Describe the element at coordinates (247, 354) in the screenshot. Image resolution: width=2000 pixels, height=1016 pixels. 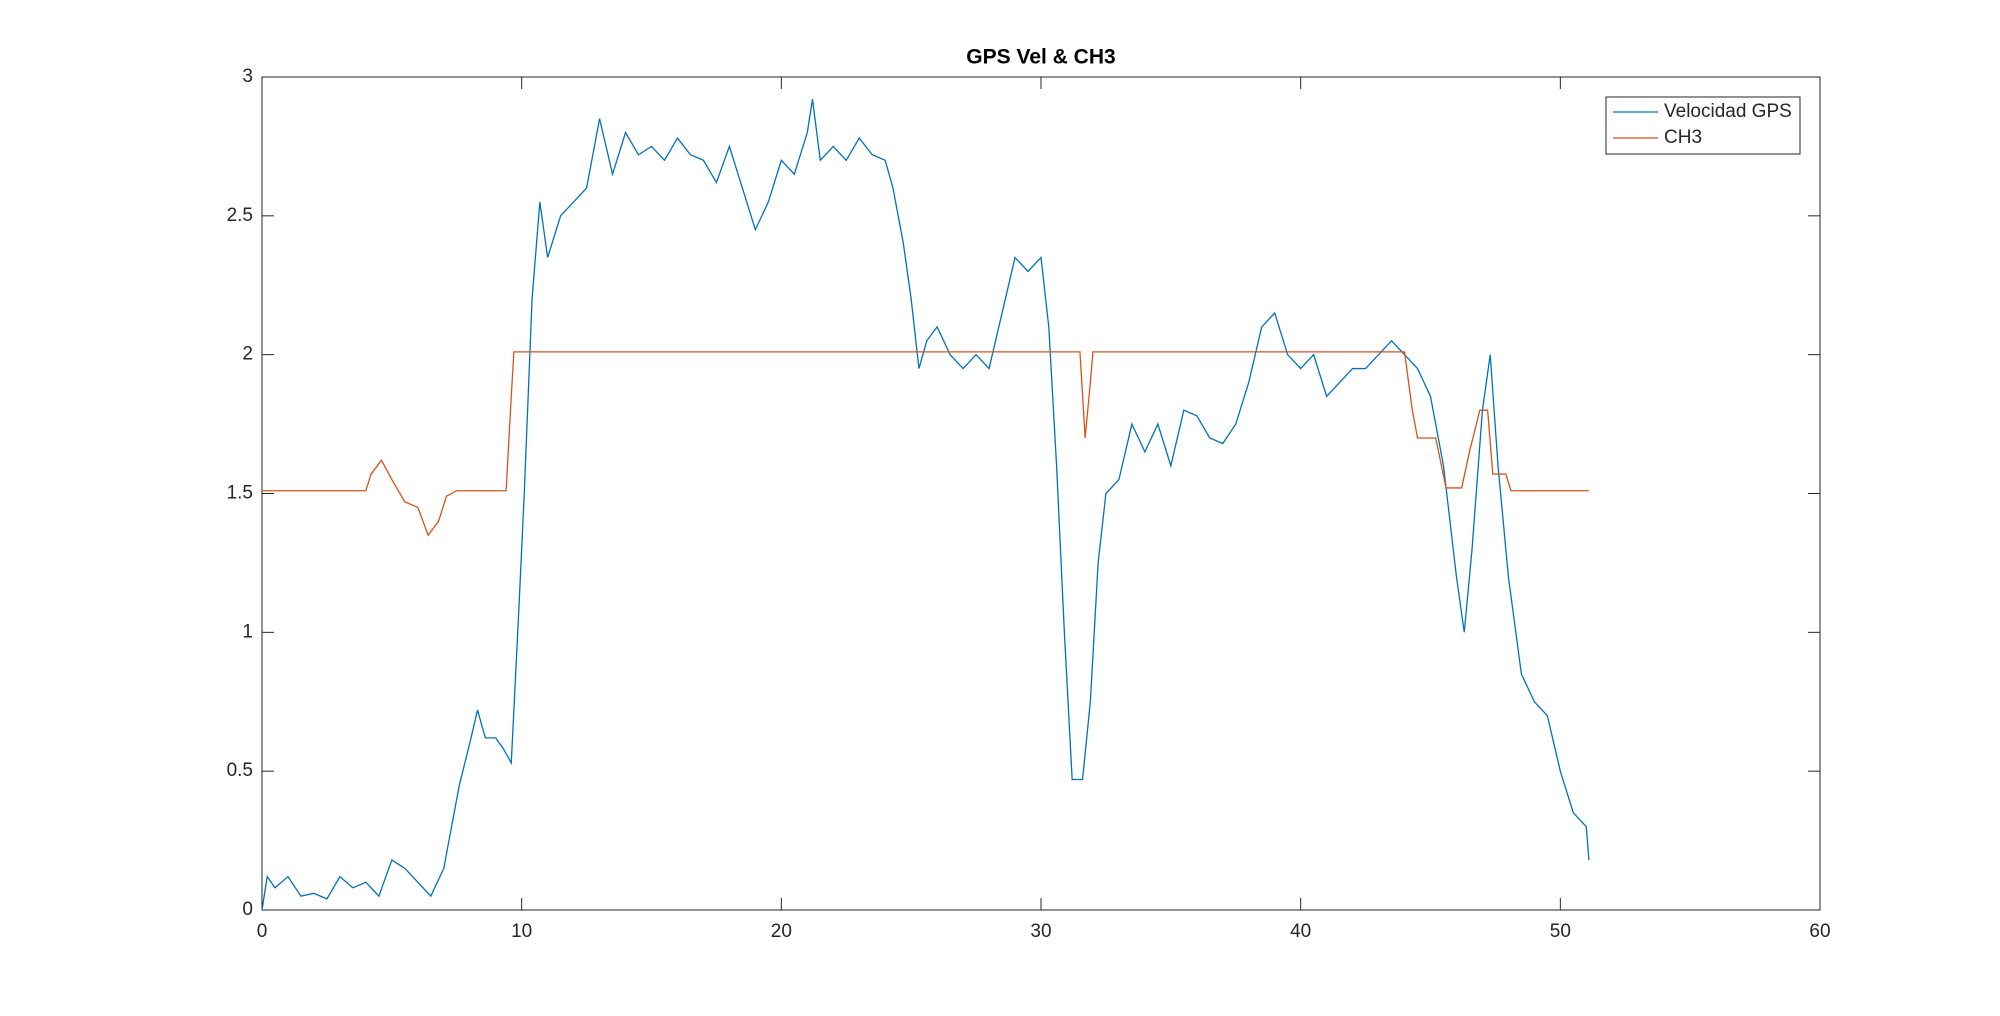
I see `y-tick-label: 2` at that location.